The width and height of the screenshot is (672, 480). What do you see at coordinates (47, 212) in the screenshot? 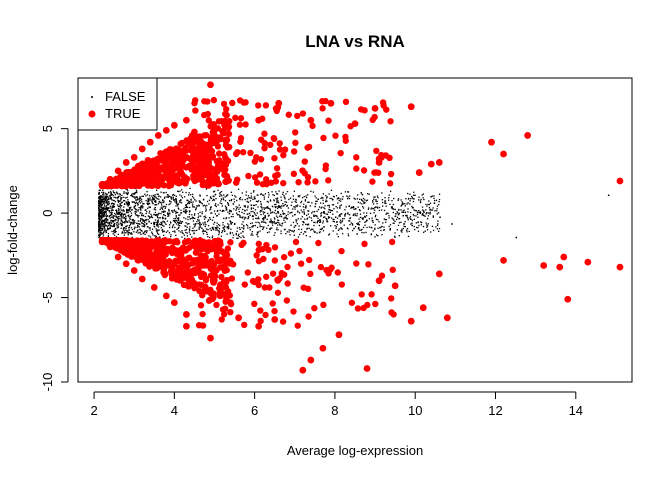
I see `y-tick-label: 0` at bounding box center [47, 212].